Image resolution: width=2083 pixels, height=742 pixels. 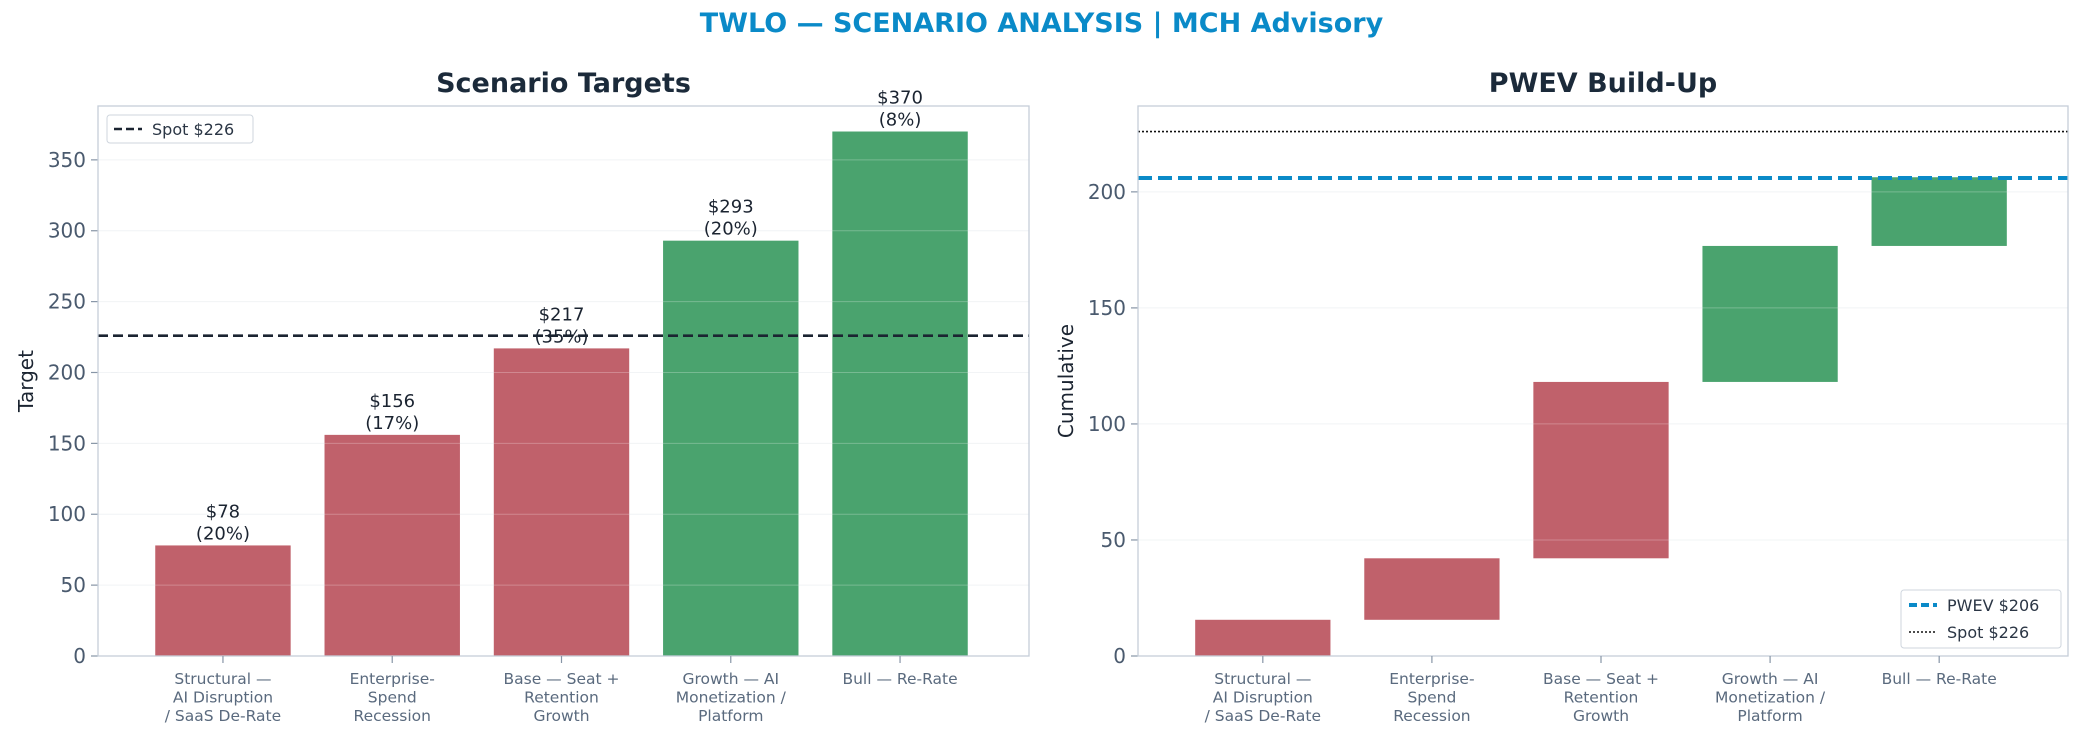 I want to click on left-legend: Spot $226, so click(x=180, y=129).